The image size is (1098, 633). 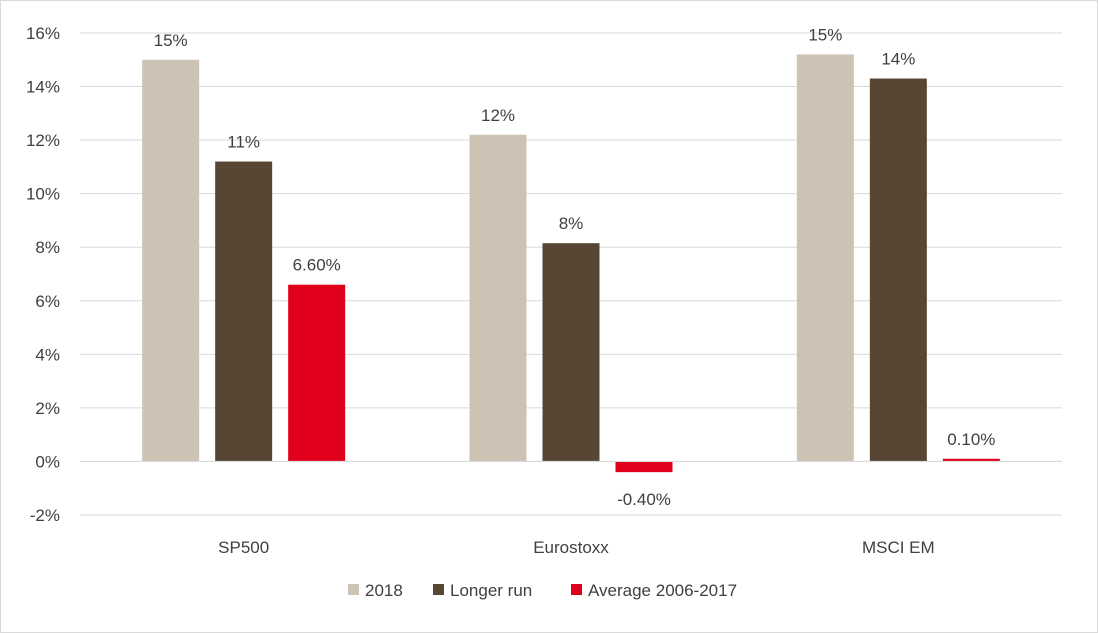 I want to click on bar-2018-eurostoxx, so click(x=498, y=298).